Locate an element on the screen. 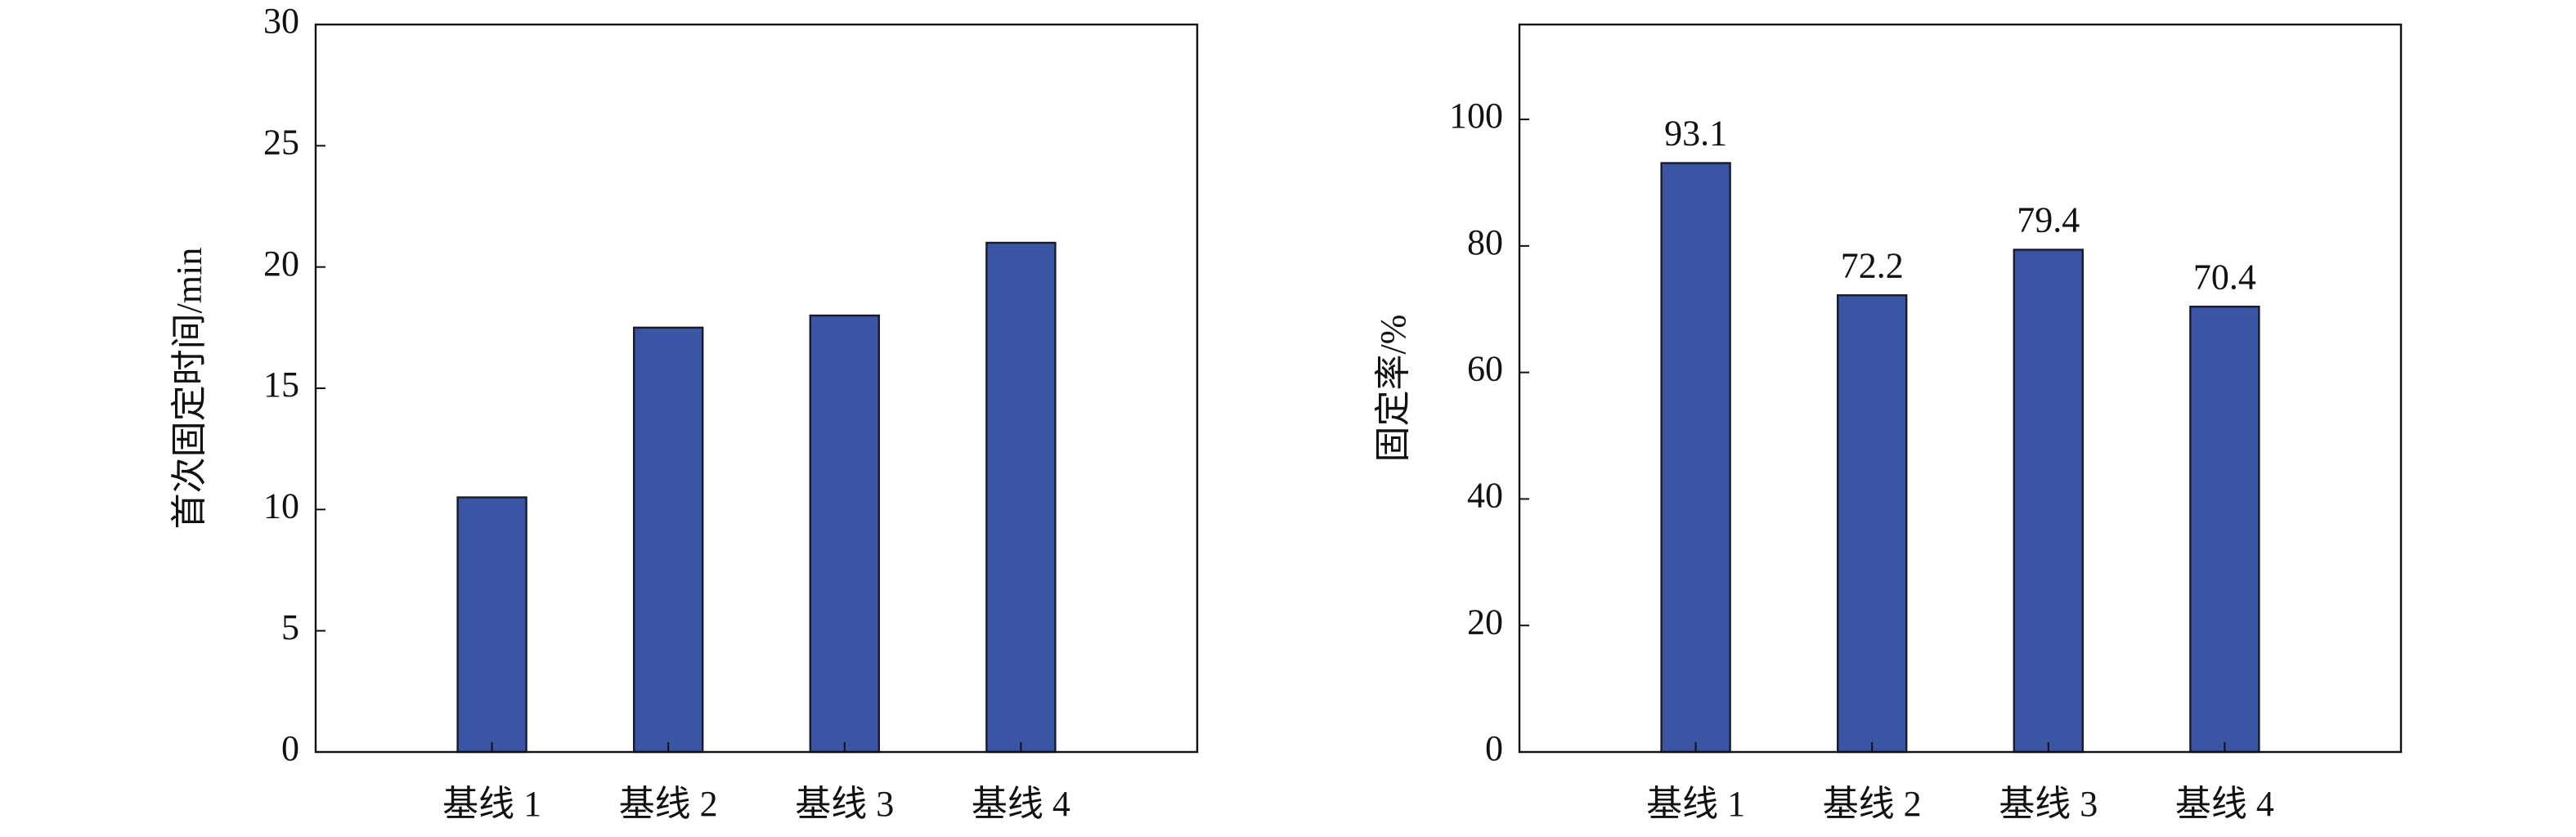 This screenshot has height=837, width=2576. y-tick-label: 10 is located at coordinates (281, 506).